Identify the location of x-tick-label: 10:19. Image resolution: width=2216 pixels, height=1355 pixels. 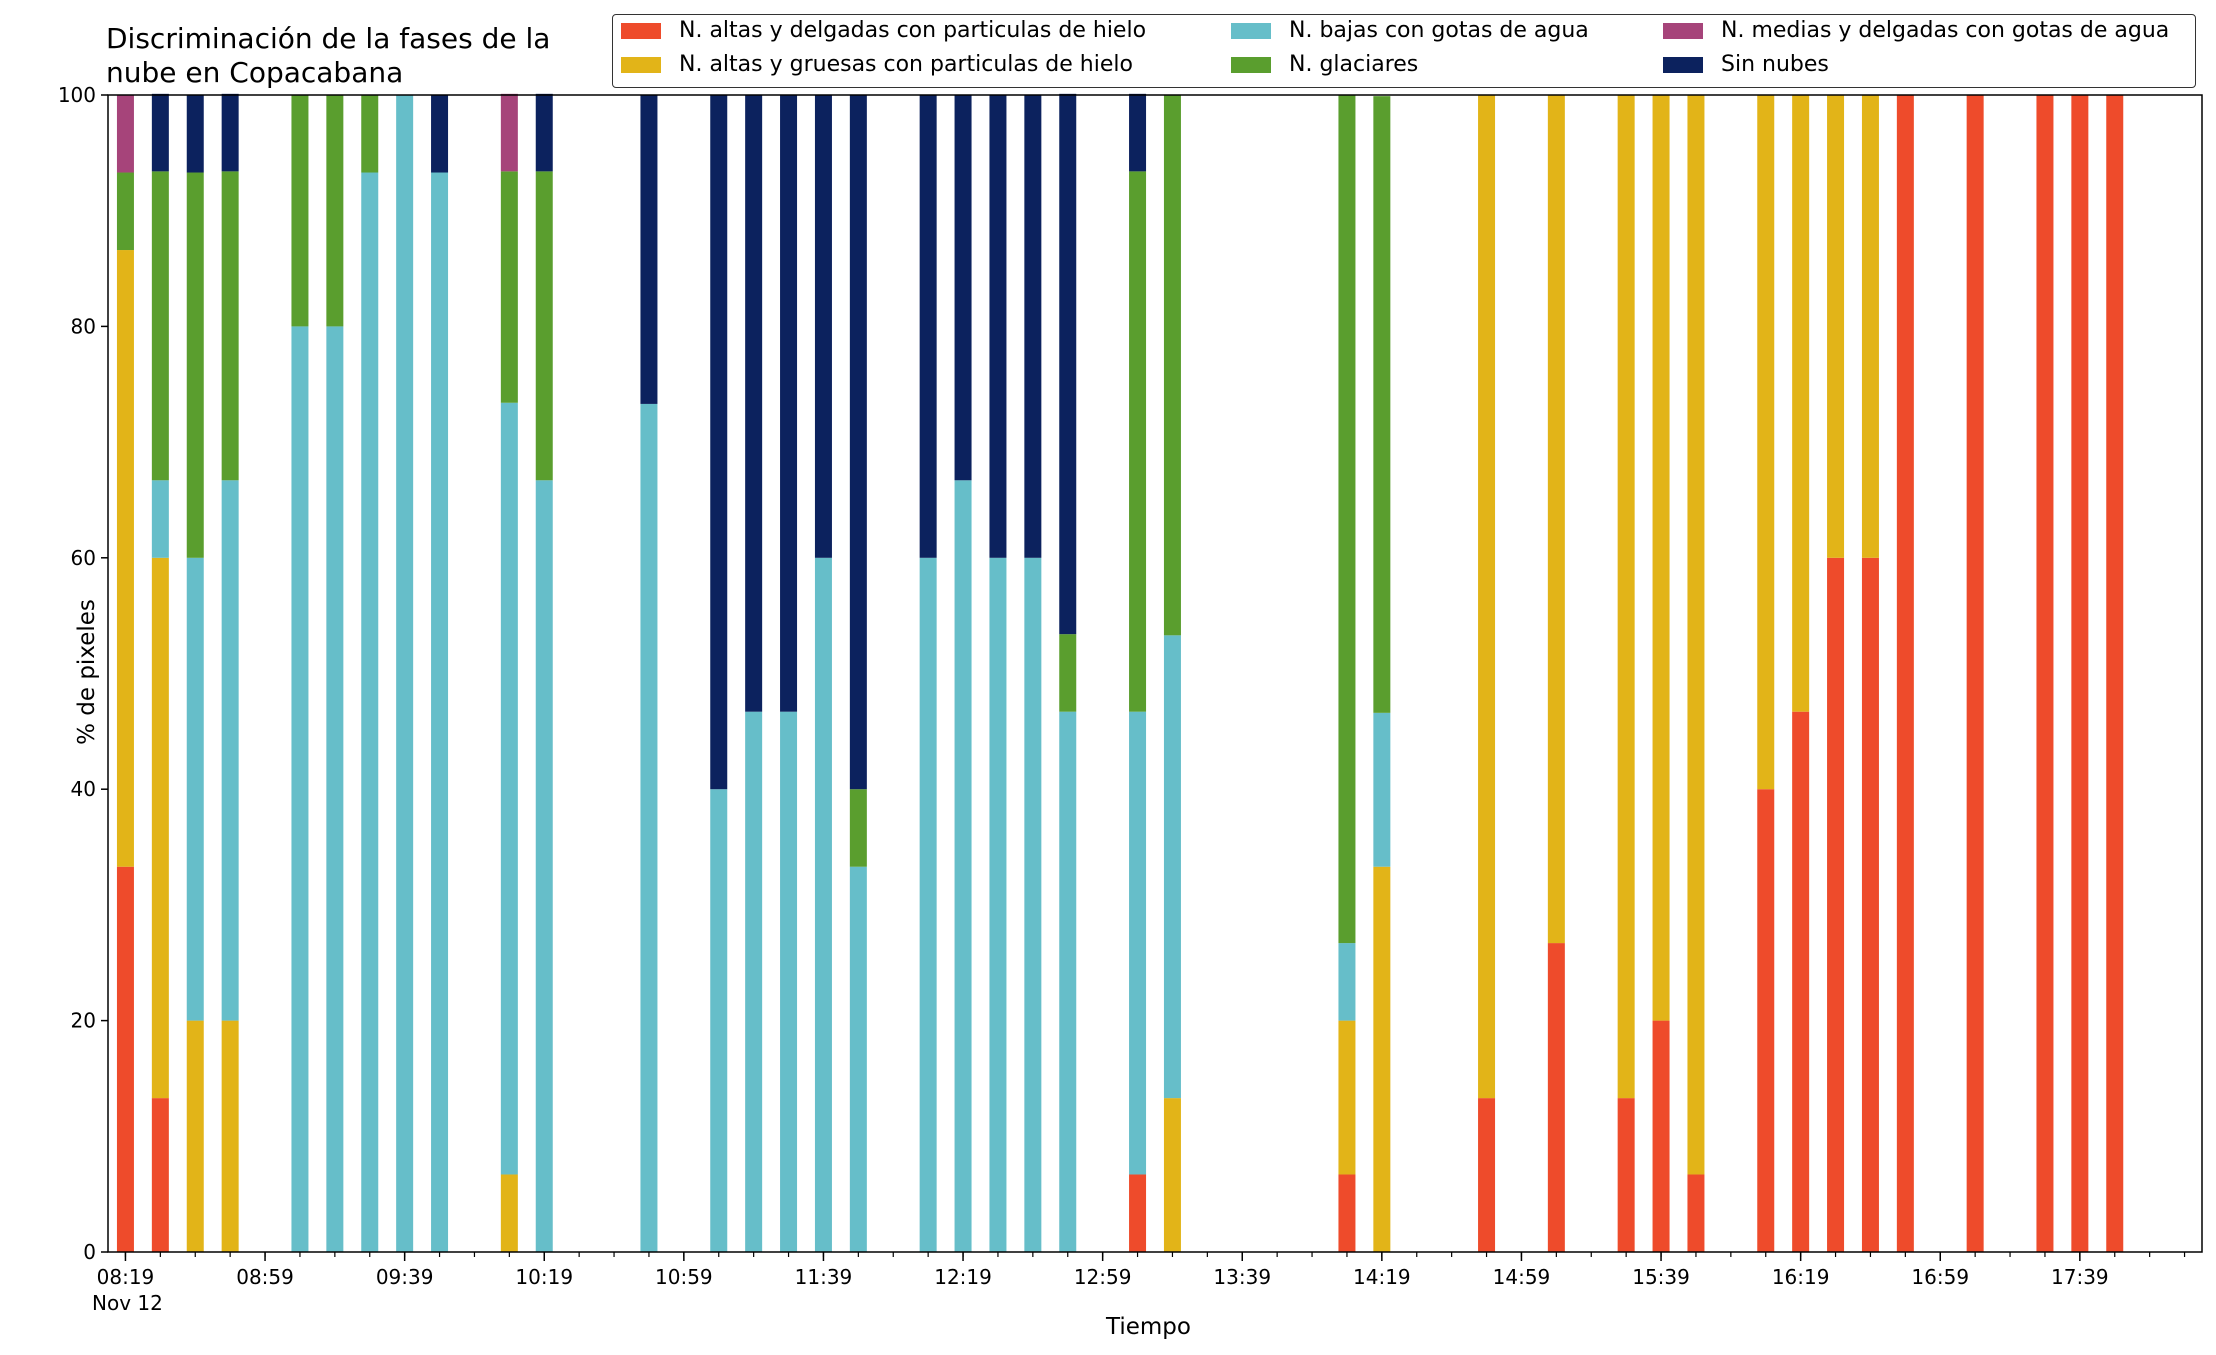
(544, 1277).